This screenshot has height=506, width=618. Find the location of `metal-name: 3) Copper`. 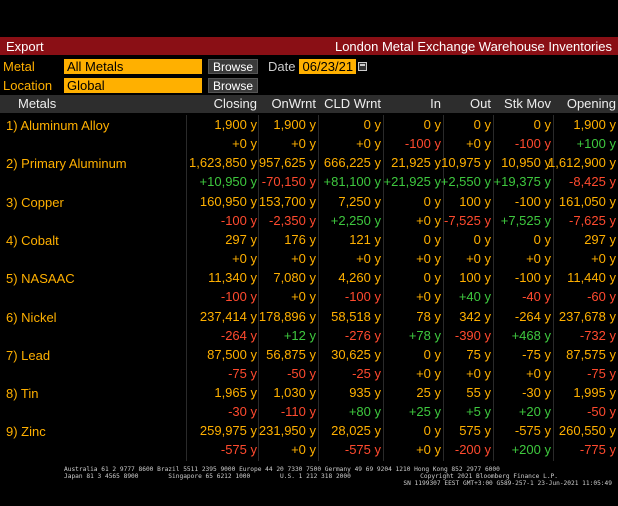

metal-name: 3) Copper is located at coordinates (35, 202).